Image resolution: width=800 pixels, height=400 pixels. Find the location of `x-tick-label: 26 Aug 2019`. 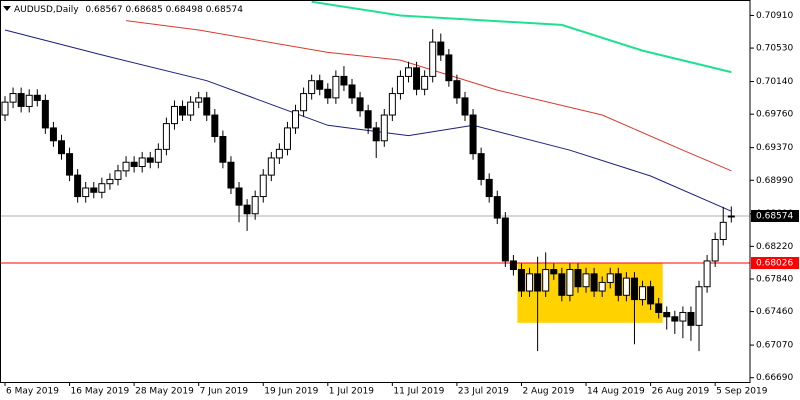

x-tick-label: 26 Aug 2019 is located at coordinates (681, 392).